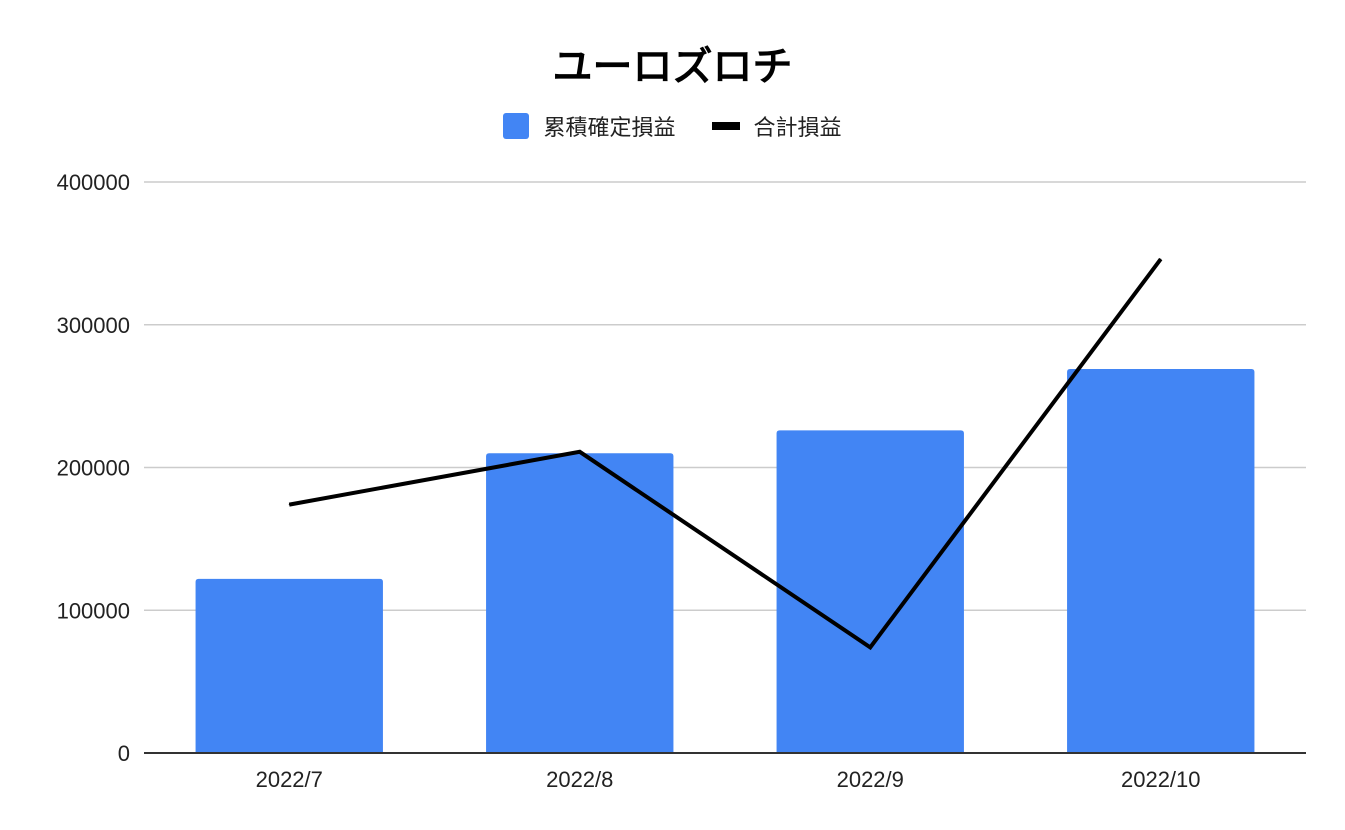 This screenshot has width=1345, height=830. I want to click on x-tick-label: 2022/7, so click(289, 779).